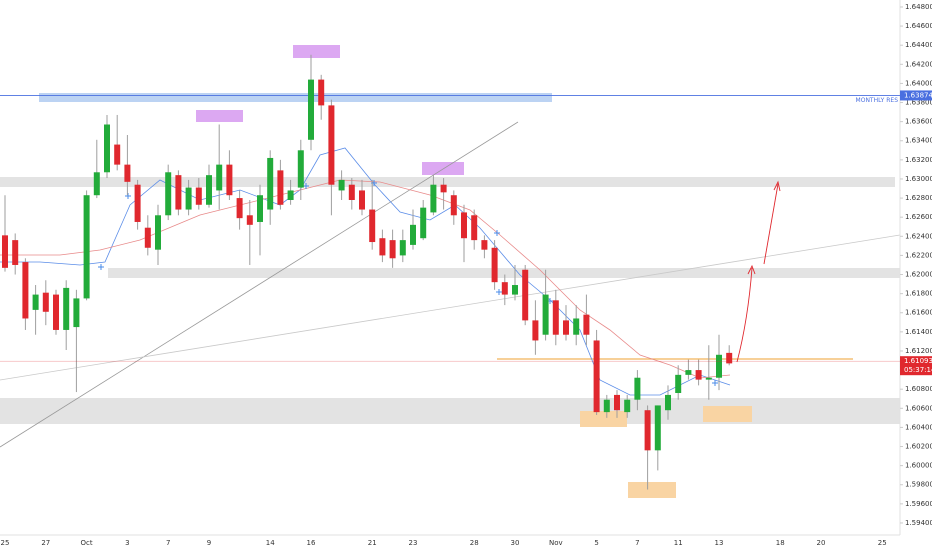 This screenshot has width=932, height=550. I want to click on y-tick-label: 1.64200, so click(918, 64).